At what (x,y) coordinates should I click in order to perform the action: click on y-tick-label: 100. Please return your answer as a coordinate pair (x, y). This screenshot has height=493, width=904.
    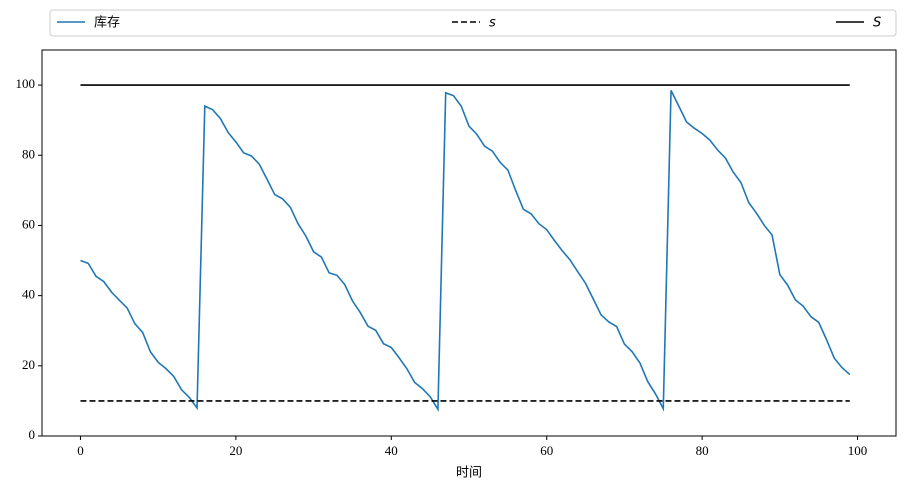
    Looking at the image, I should click on (26, 83).